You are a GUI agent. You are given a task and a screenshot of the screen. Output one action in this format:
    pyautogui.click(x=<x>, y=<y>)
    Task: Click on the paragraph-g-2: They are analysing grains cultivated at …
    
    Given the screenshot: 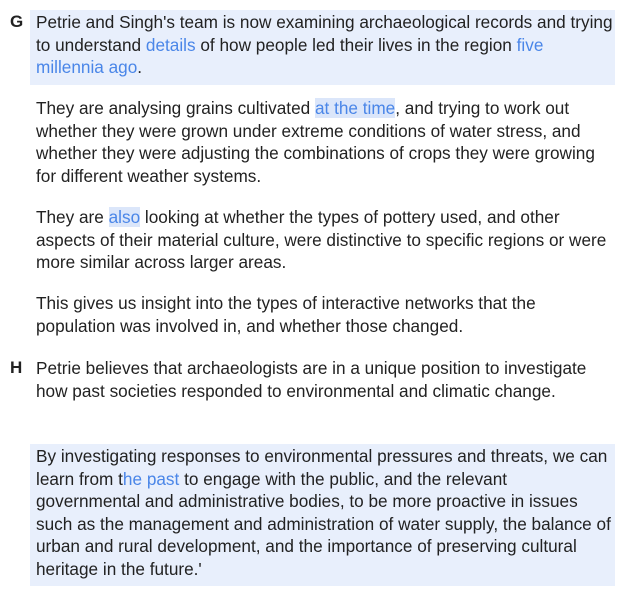 What is the action you would take?
    pyautogui.click(x=322, y=142)
    